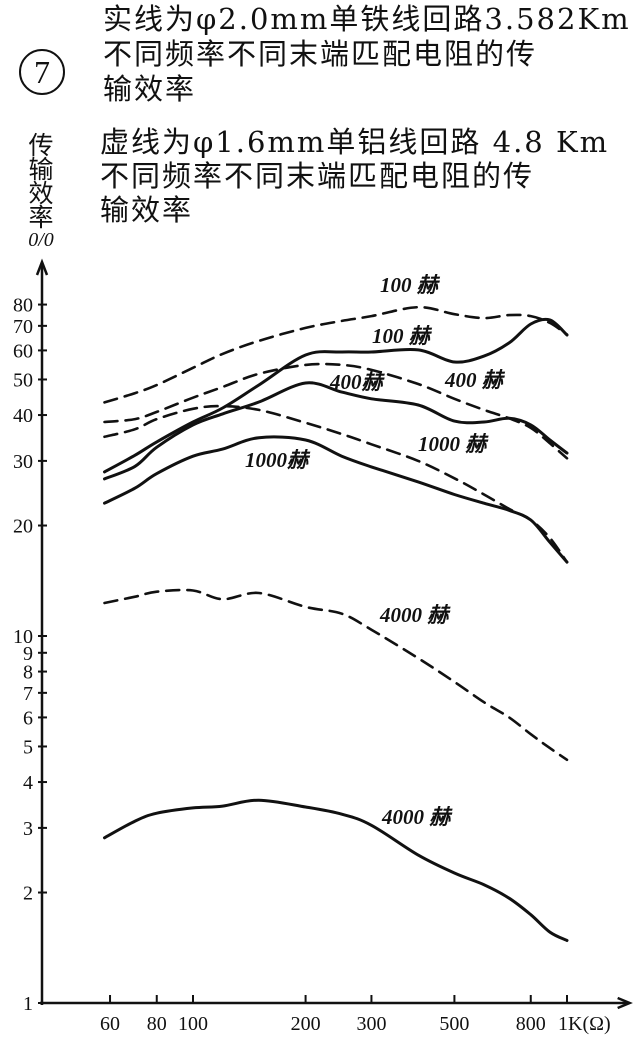  What do you see at coordinates (28, 783) in the screenshot?
I see `y-tick-label: 4` at bounding box center [28, 783].